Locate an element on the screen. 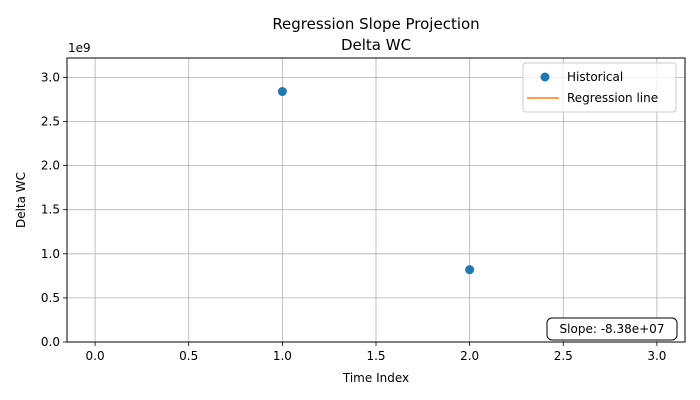  x-tick-label: 2.5 is located at coordinates (563, 356).